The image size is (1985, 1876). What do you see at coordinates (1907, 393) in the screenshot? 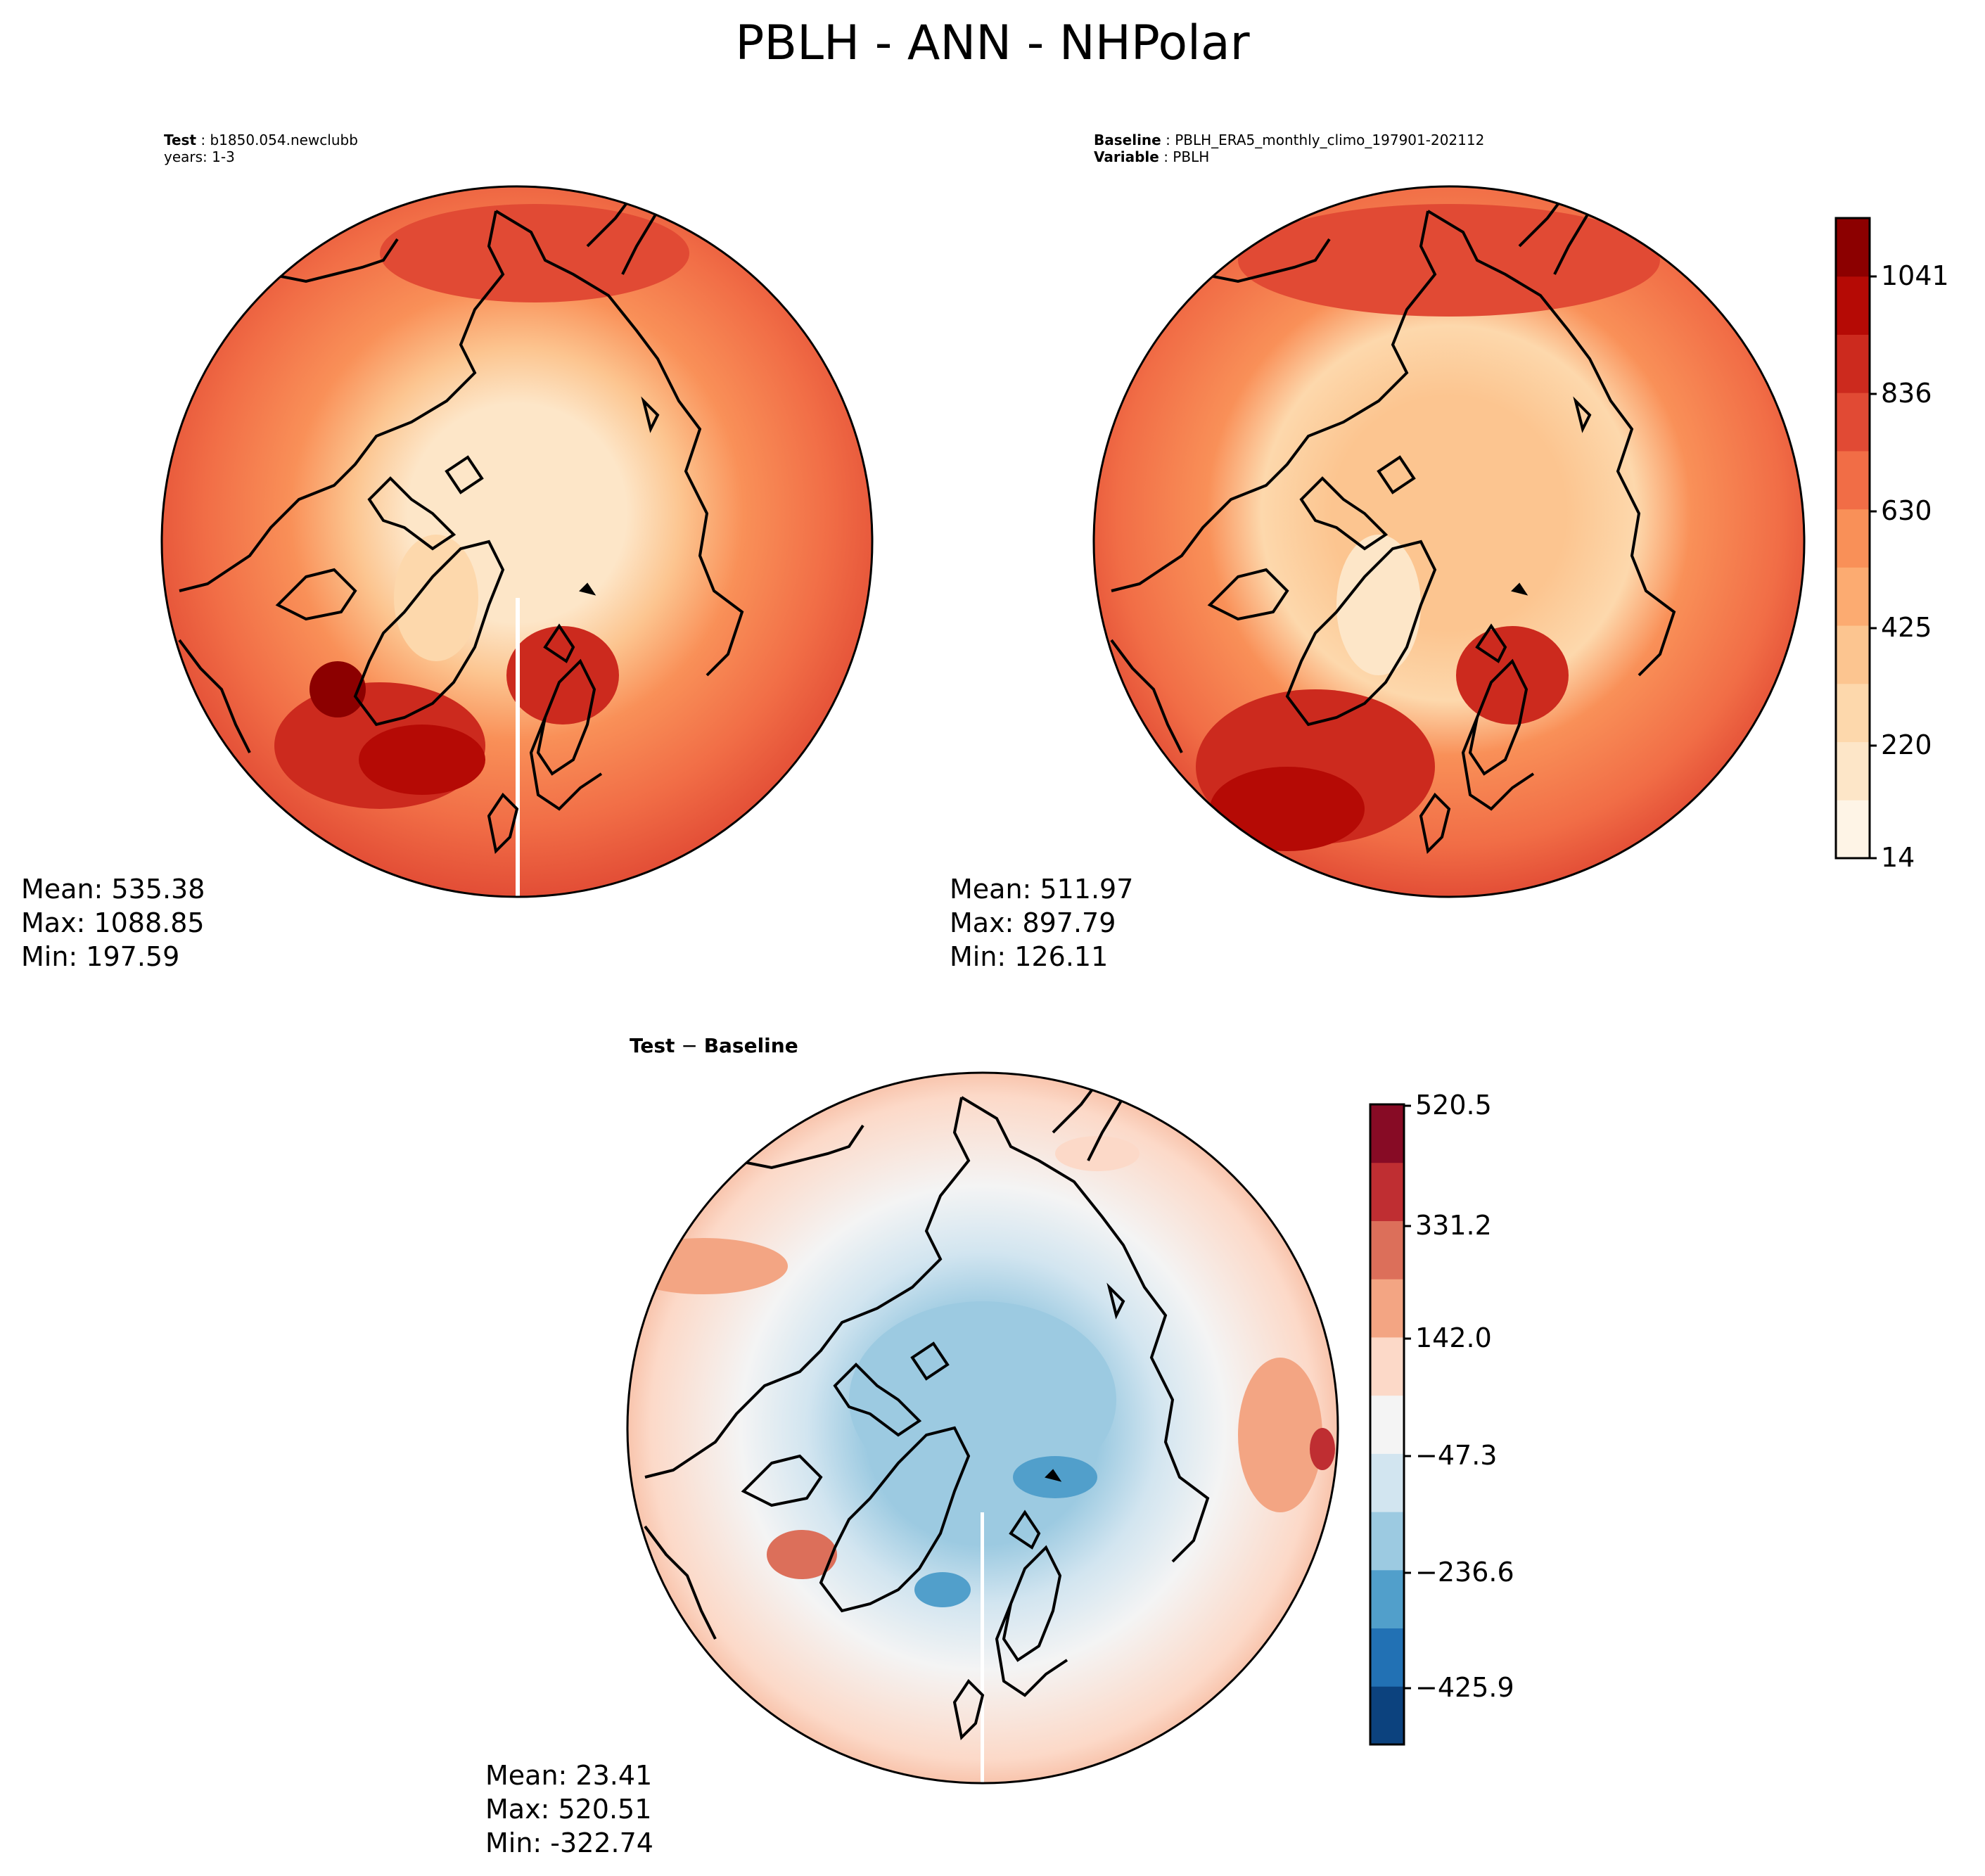
I see `colorbar-main-tick-label: 836` at bounding box center [1907, 393].